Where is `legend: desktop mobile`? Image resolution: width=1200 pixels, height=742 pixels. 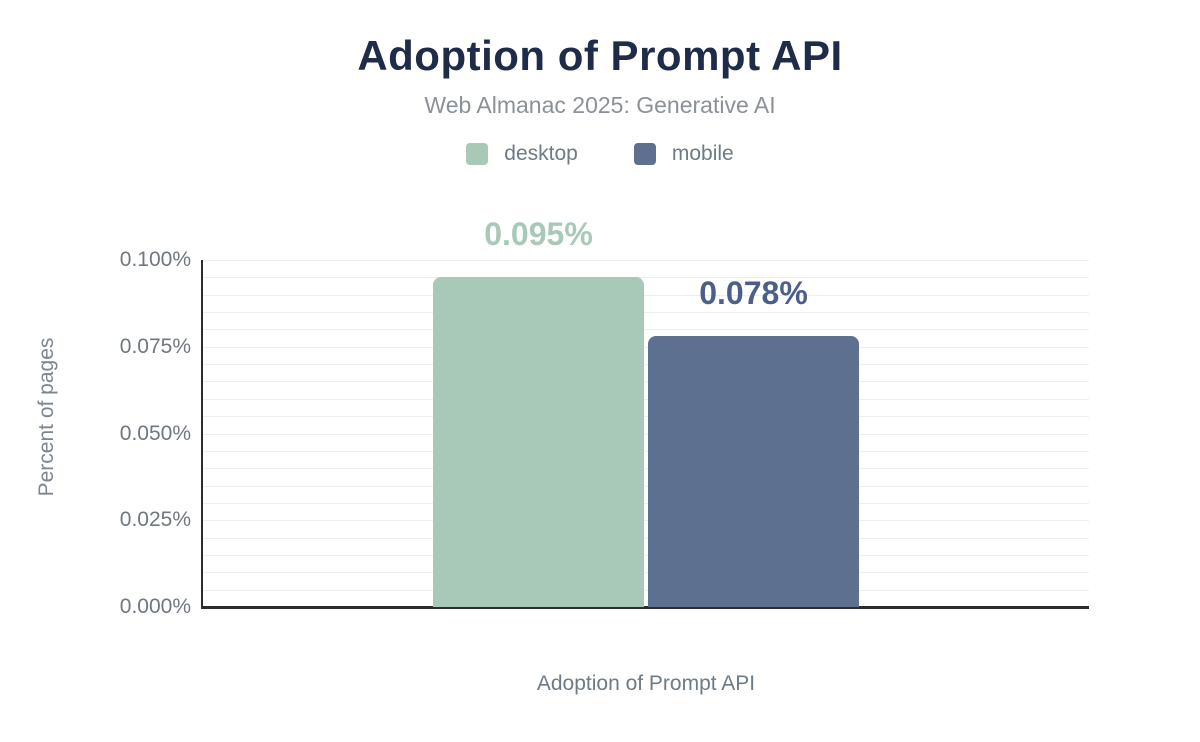 legend: desktop mobile is located at coordinates (600, 154).